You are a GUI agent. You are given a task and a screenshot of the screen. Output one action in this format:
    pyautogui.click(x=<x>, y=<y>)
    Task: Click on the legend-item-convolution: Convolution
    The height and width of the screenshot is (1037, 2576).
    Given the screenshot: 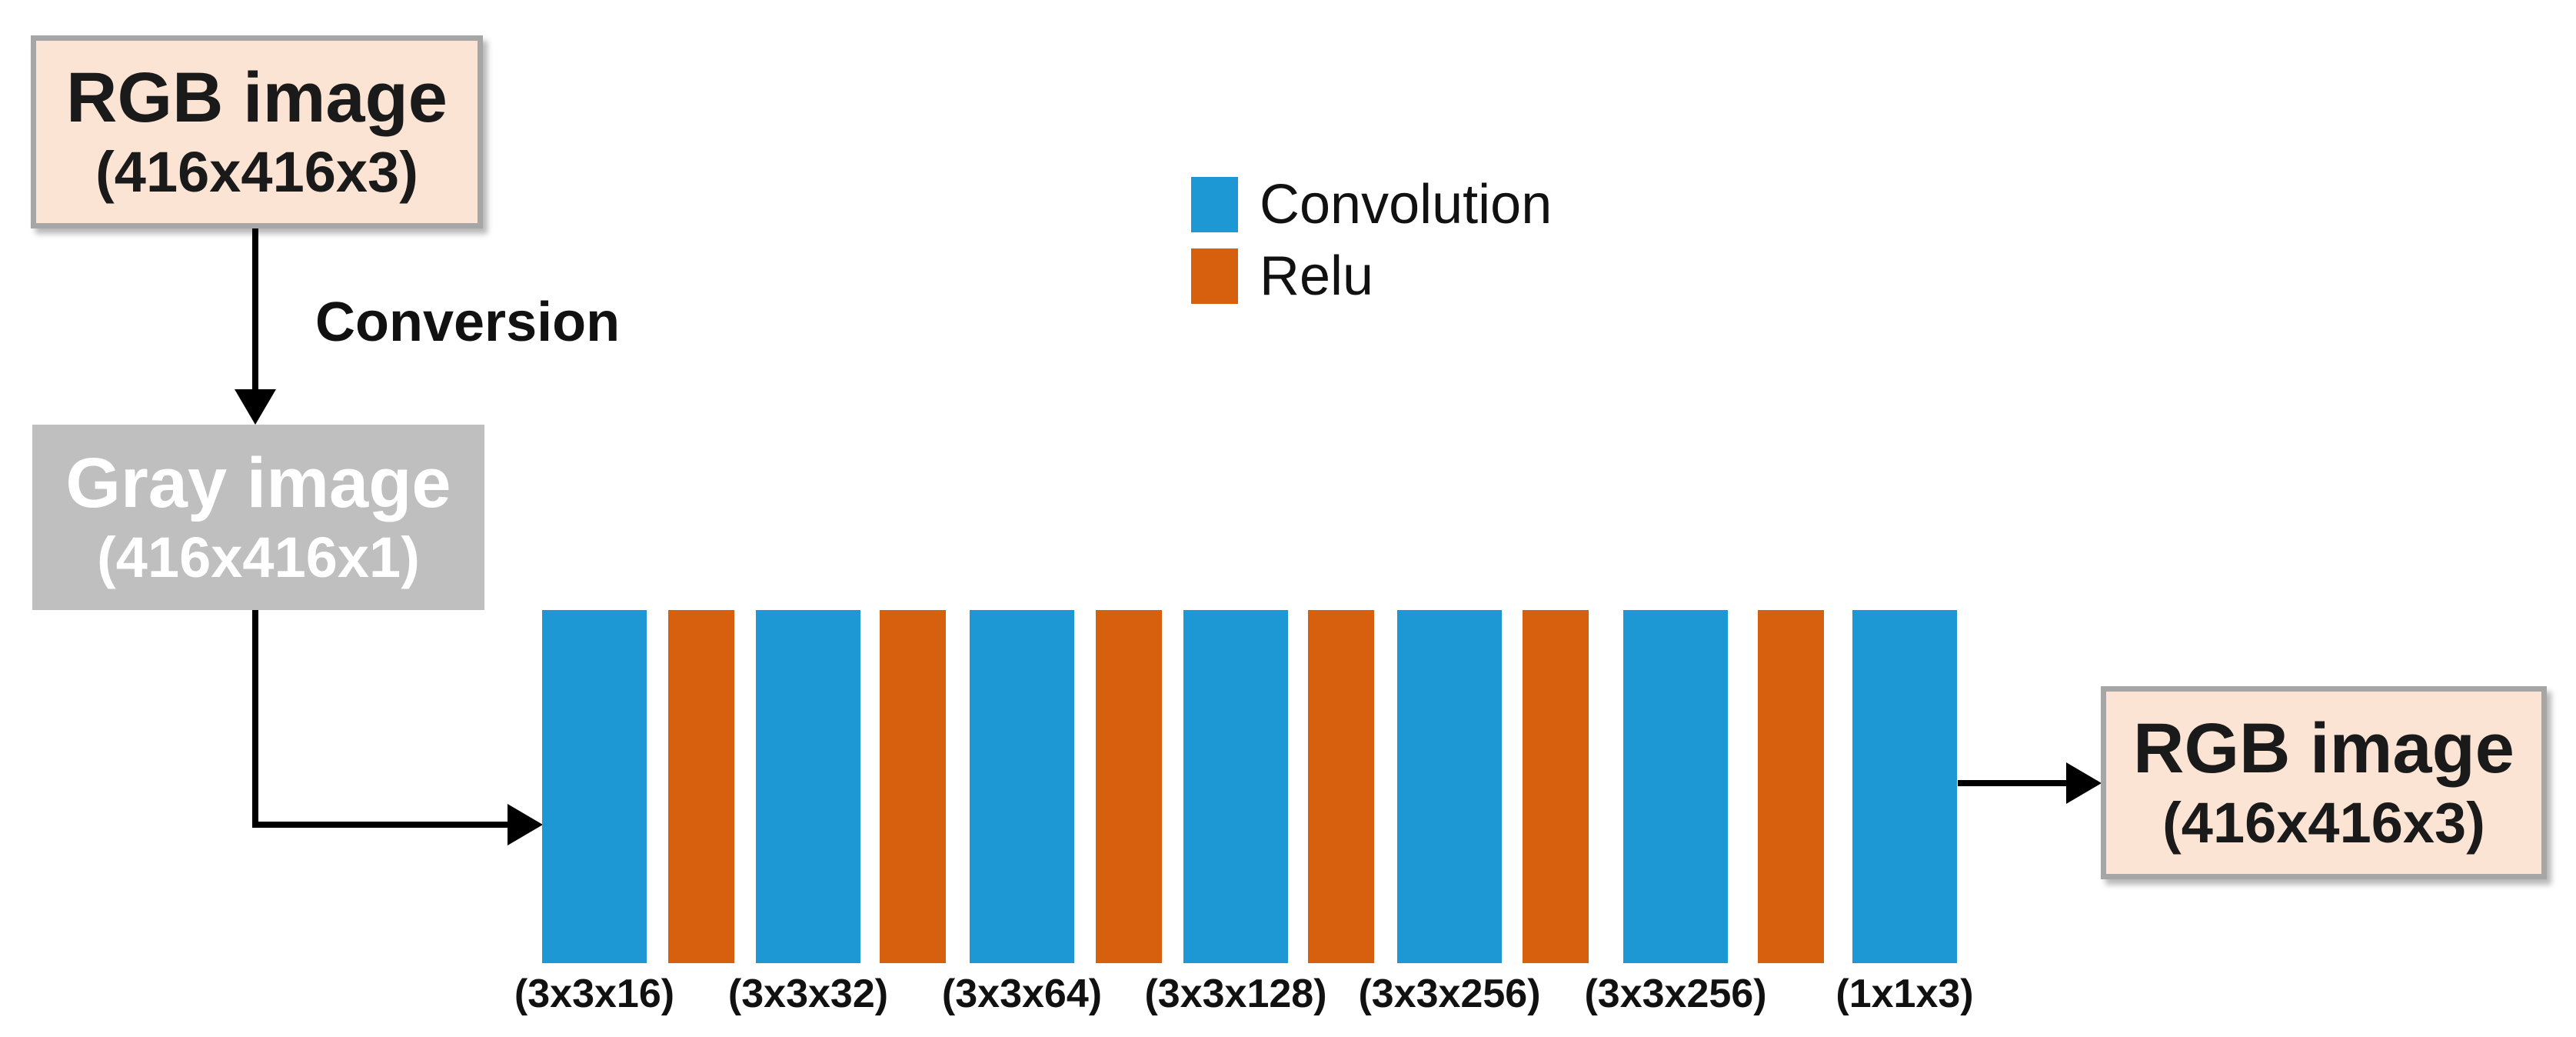 What is the action you would take?
    pyautogui.click(x=1371, y=205)
    